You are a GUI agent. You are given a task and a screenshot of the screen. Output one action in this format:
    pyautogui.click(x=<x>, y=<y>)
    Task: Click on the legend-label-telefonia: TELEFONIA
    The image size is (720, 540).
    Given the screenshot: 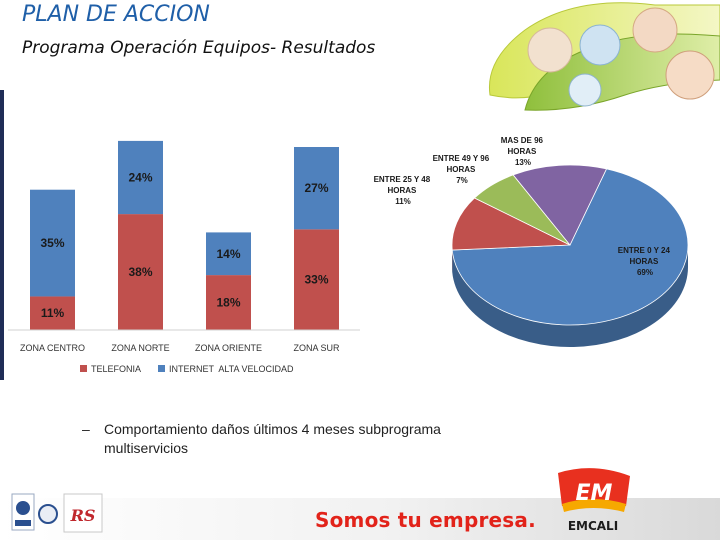 What is the action you would take?
    pyautogui.click(x=116, y=369)
    